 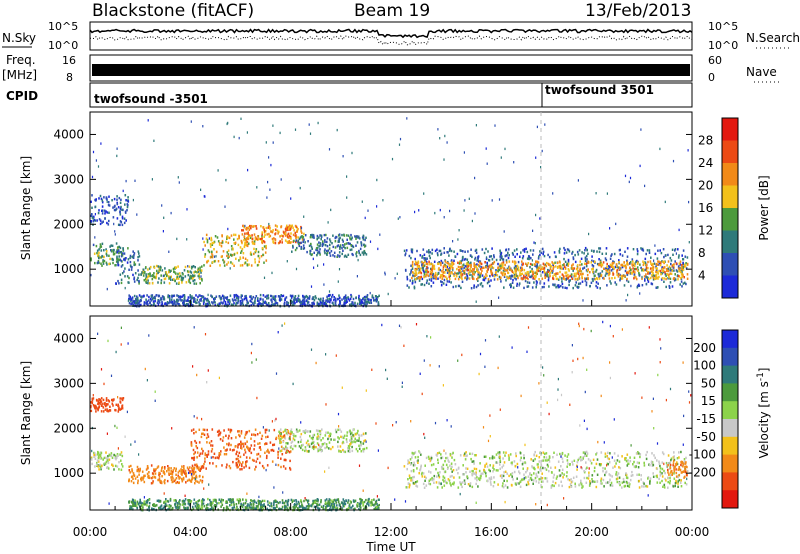 What do you see at coordinates (391, 95) in the screenshot?
I see `cpid-panel` at bounding box center [391, 95].